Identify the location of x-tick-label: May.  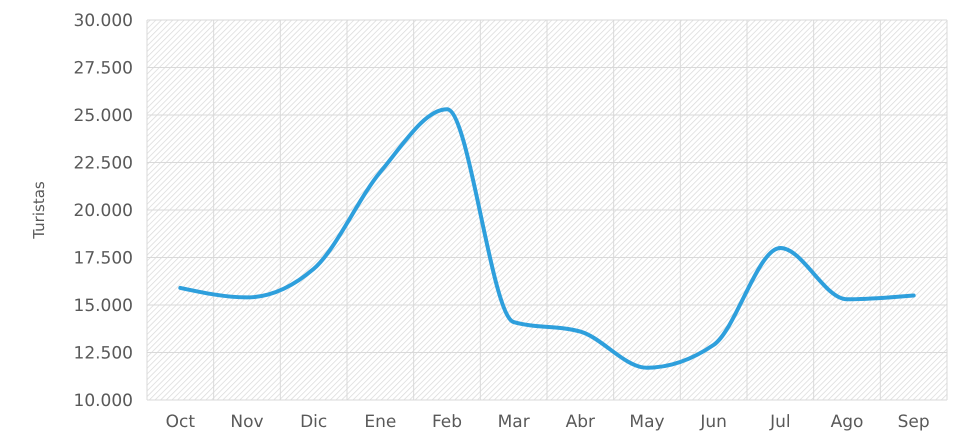
(647, 422).